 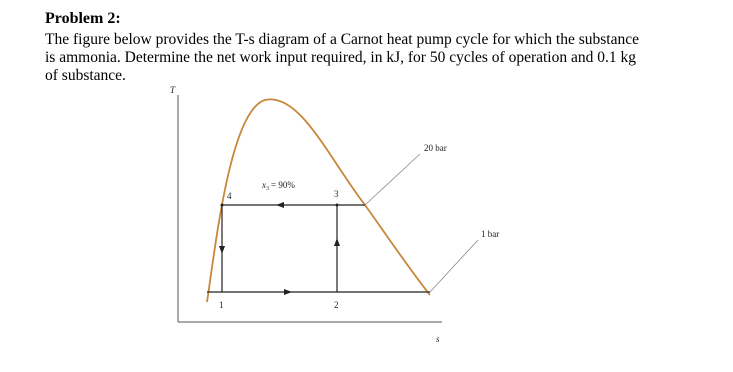 What do you see at coordinates (336, 305) in the screenshot?
I see `state-label: 2` at bounding box center [336, 305].